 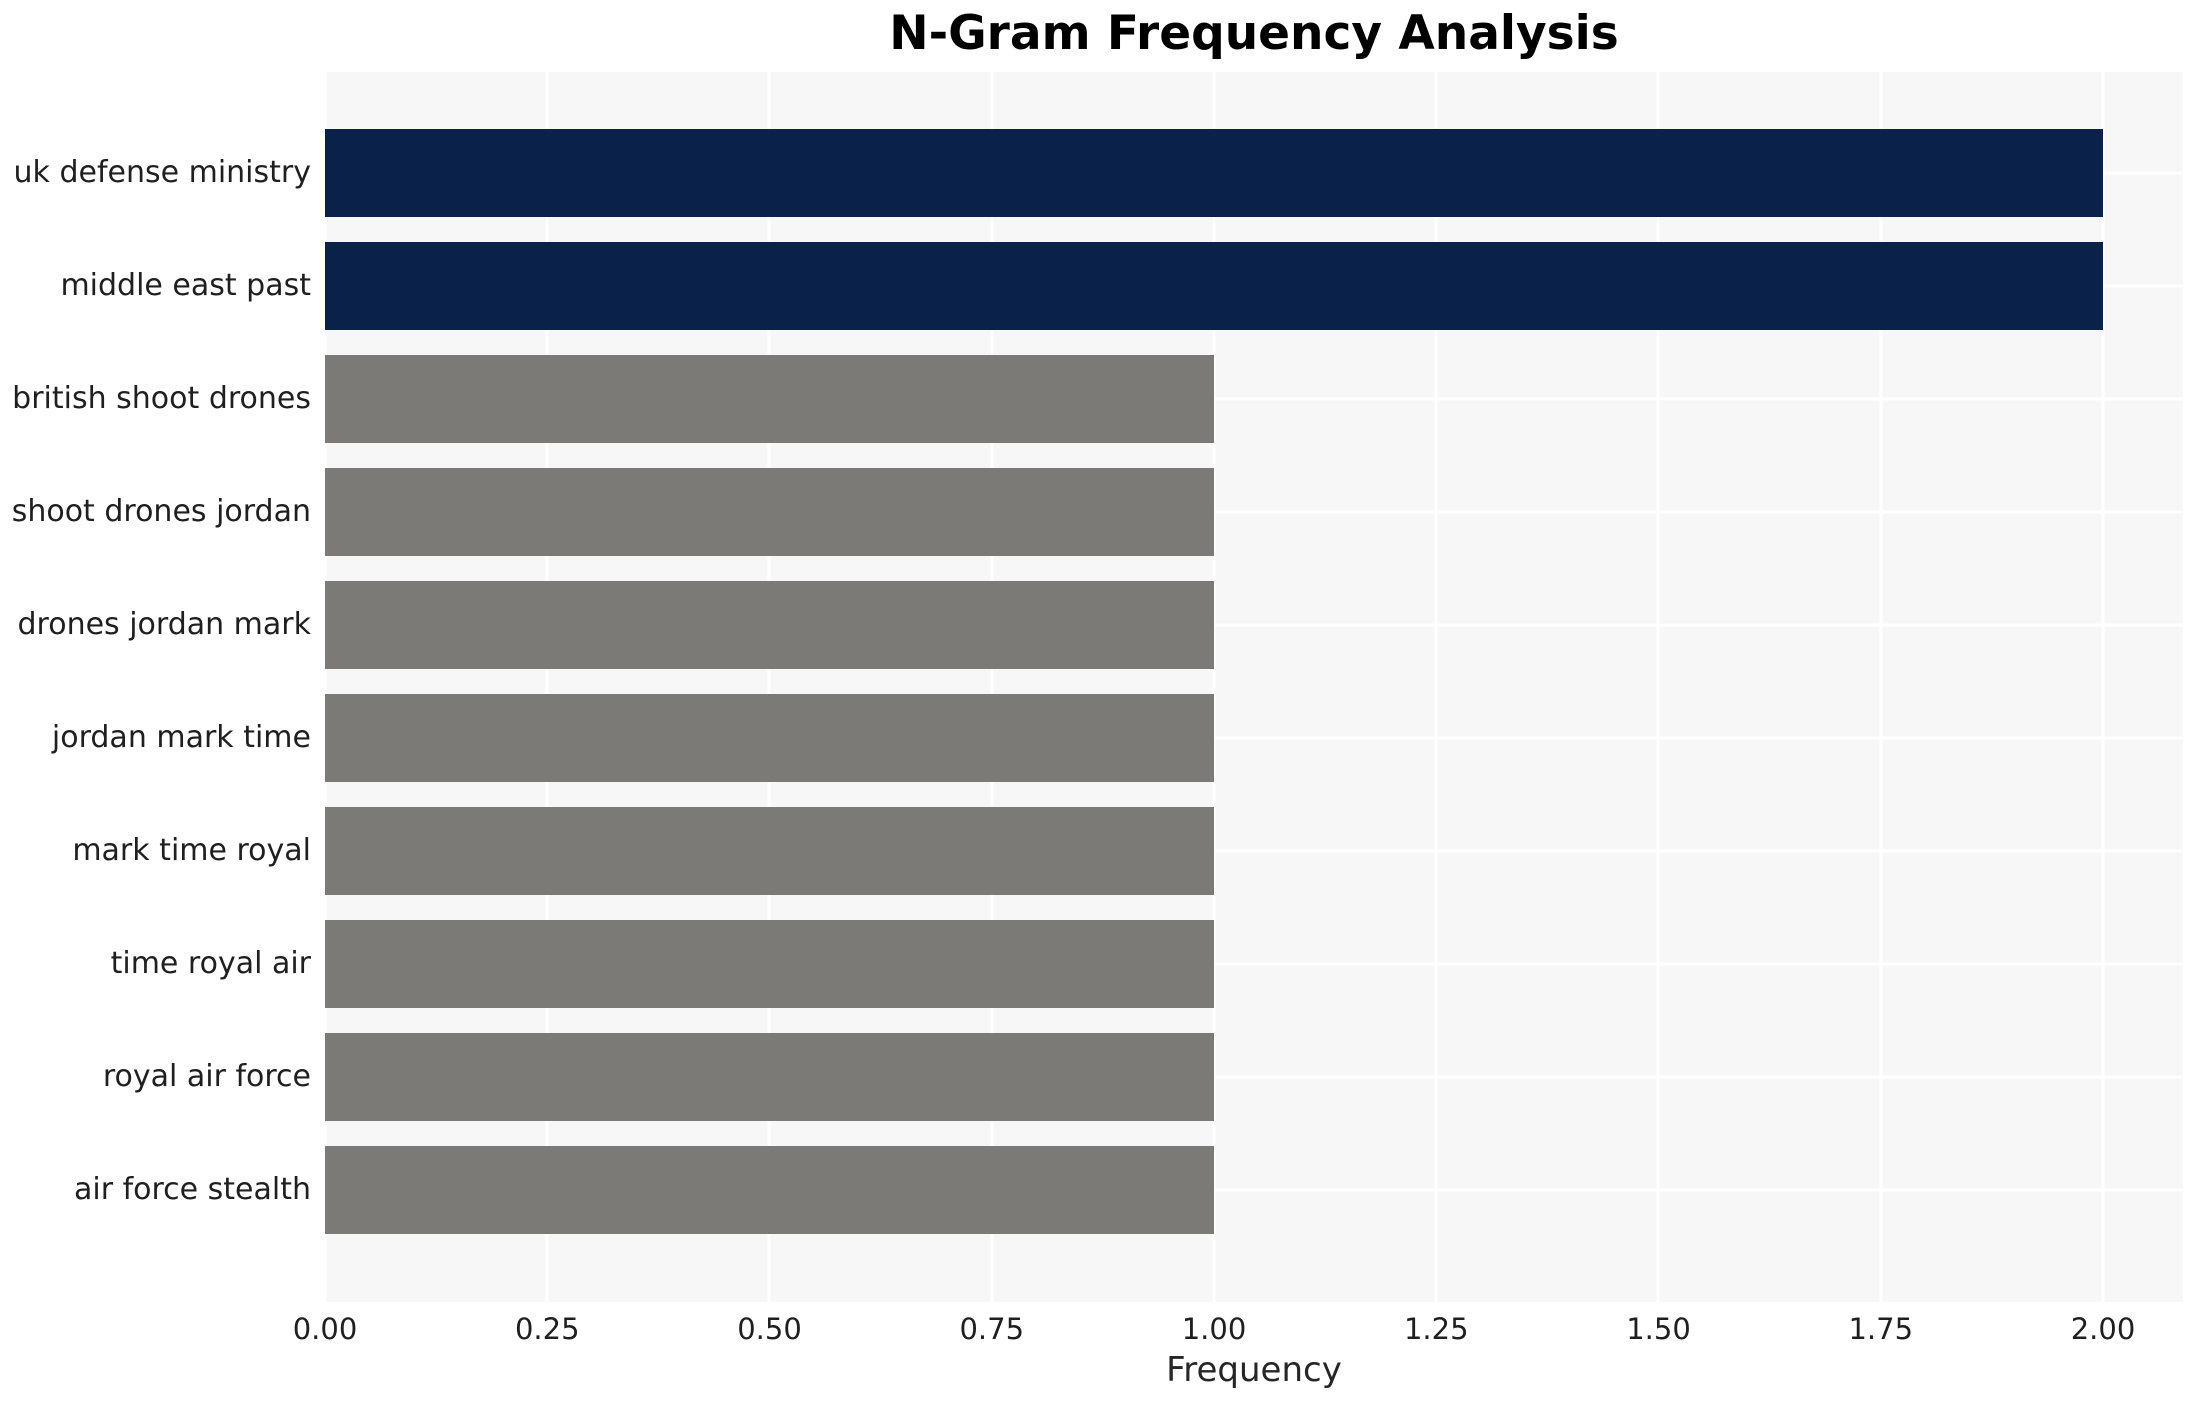 I want to click on x-tick-label: 1.25, so click(x=1436, y=1329).